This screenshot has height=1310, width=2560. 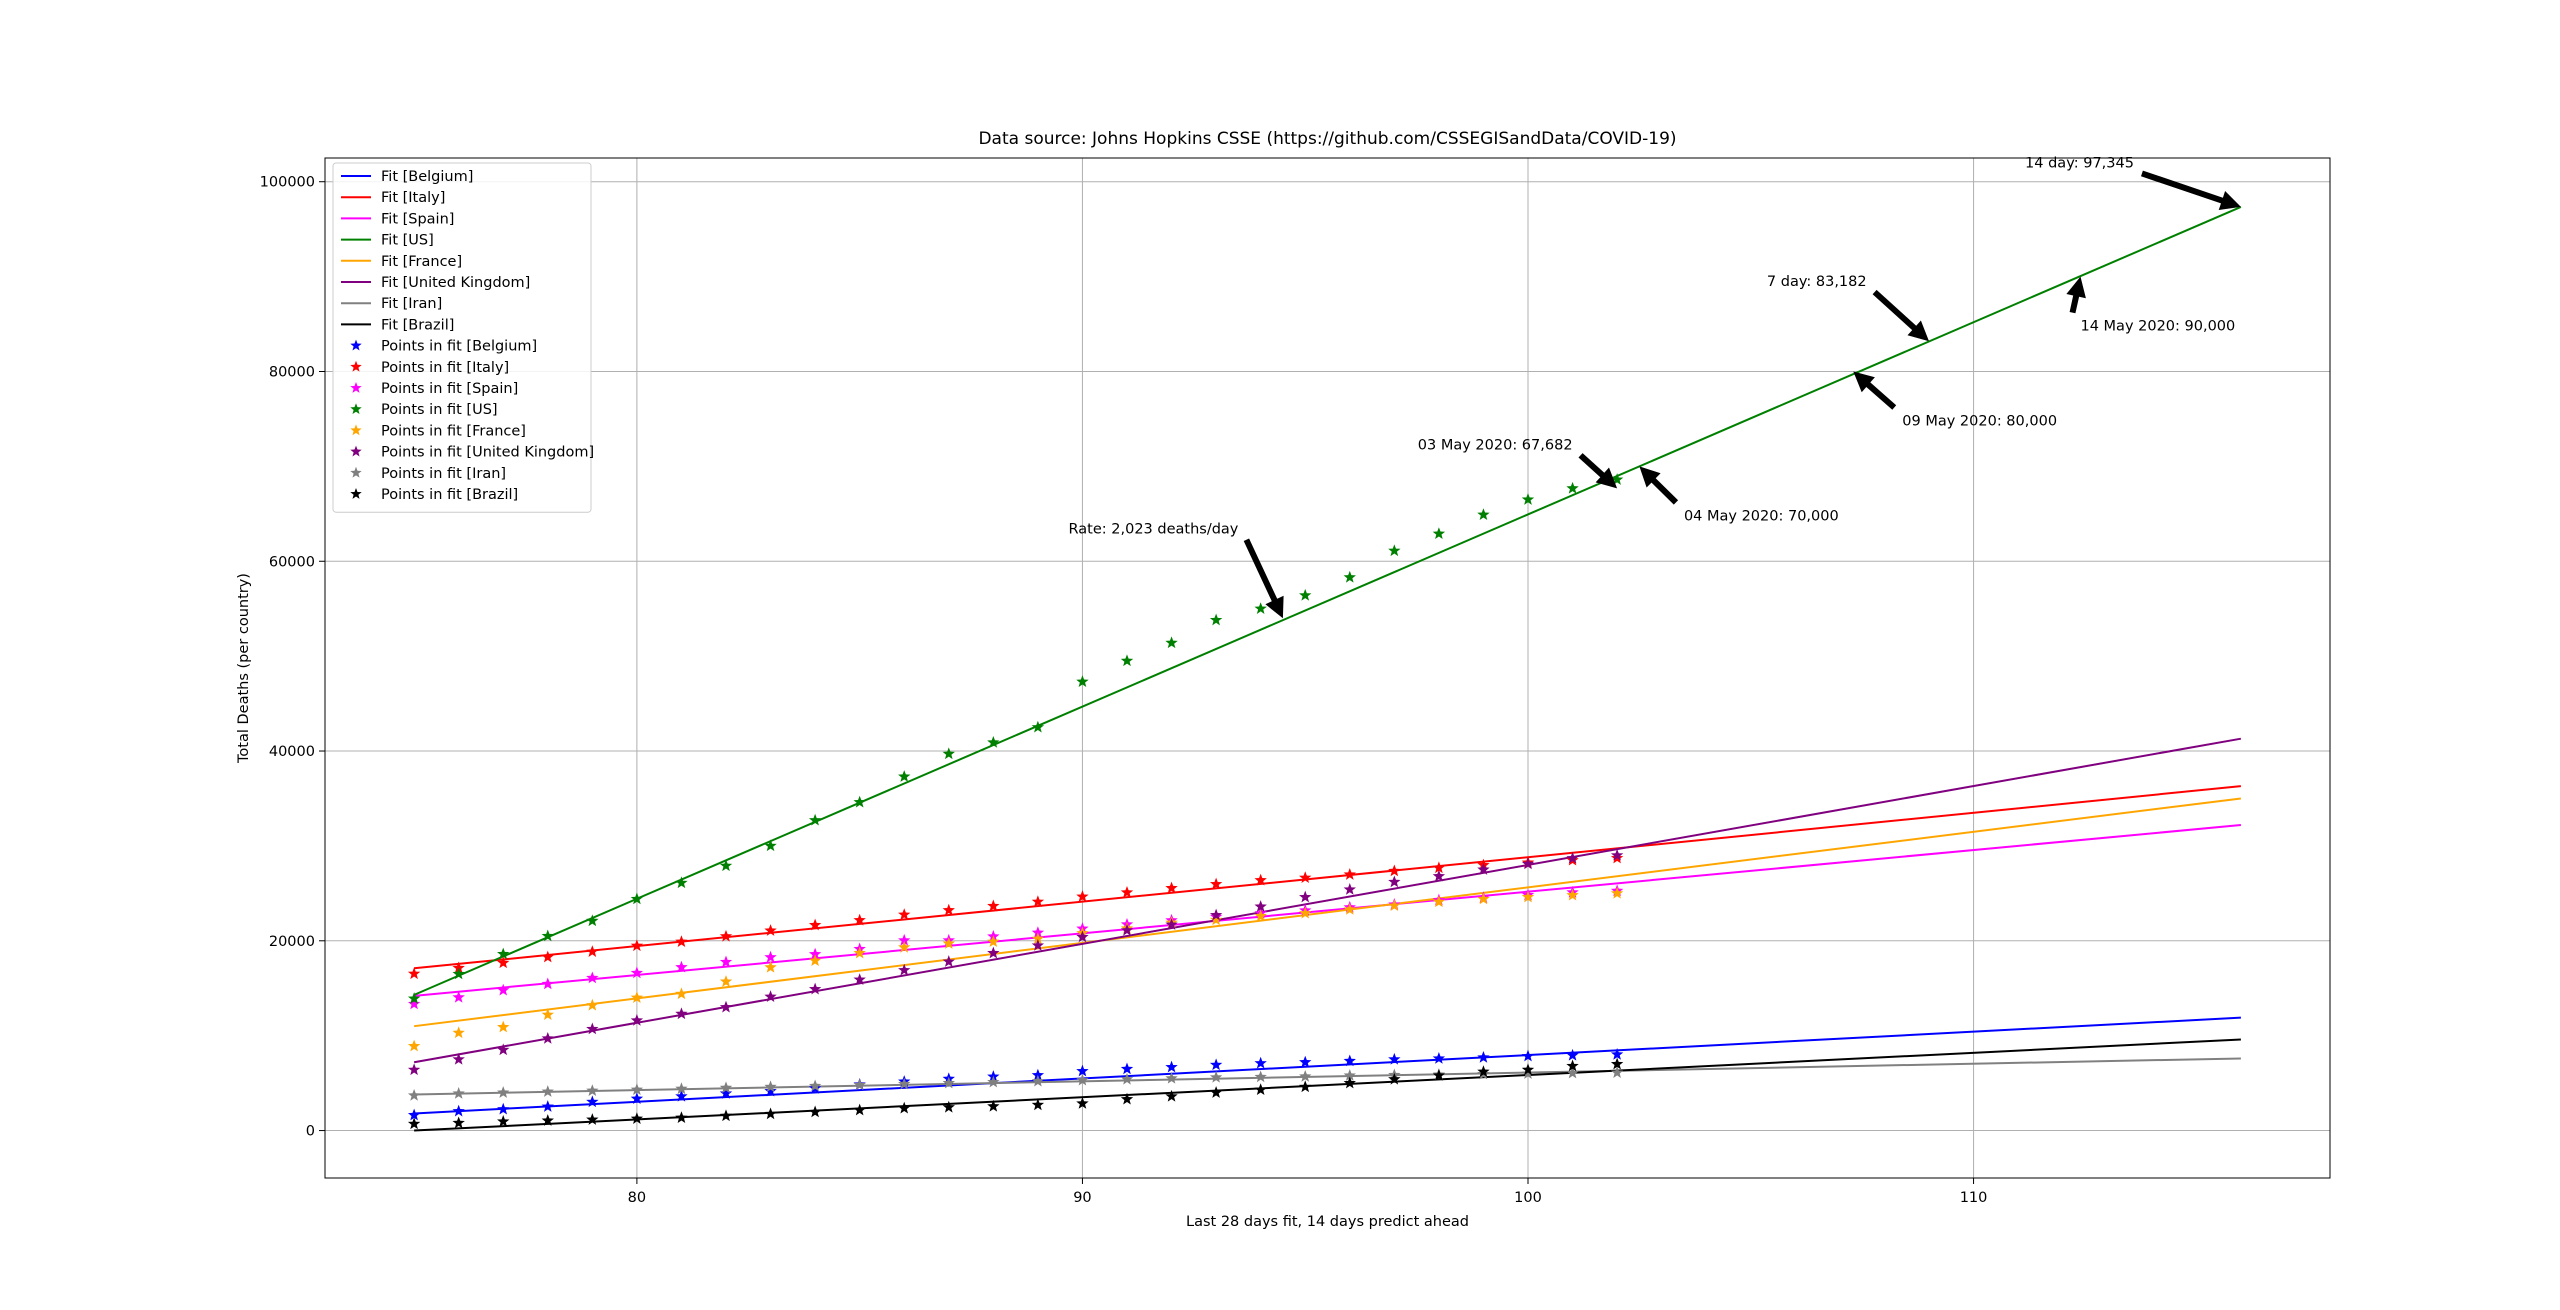 What do you see at coordinates (1528, 1198) in the screenshot?
I see `x-tick-label: 100` at bounding box center [1528, 1198].